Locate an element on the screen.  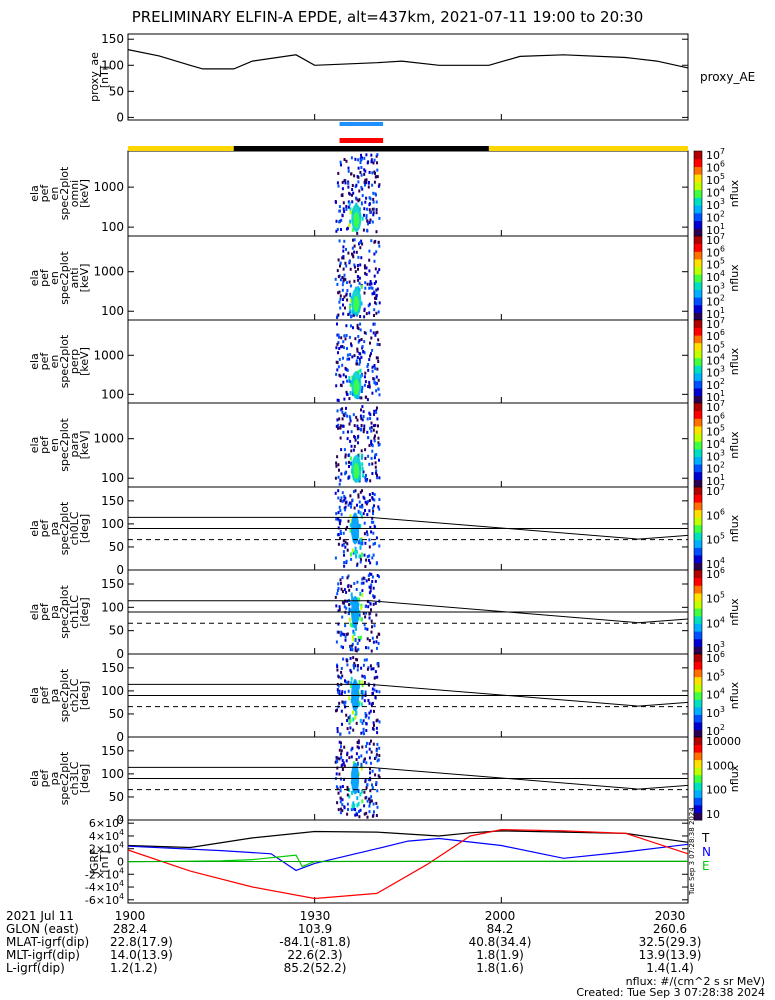
footer-value: 32.5(29.3) is located at coordinates (670, 942).